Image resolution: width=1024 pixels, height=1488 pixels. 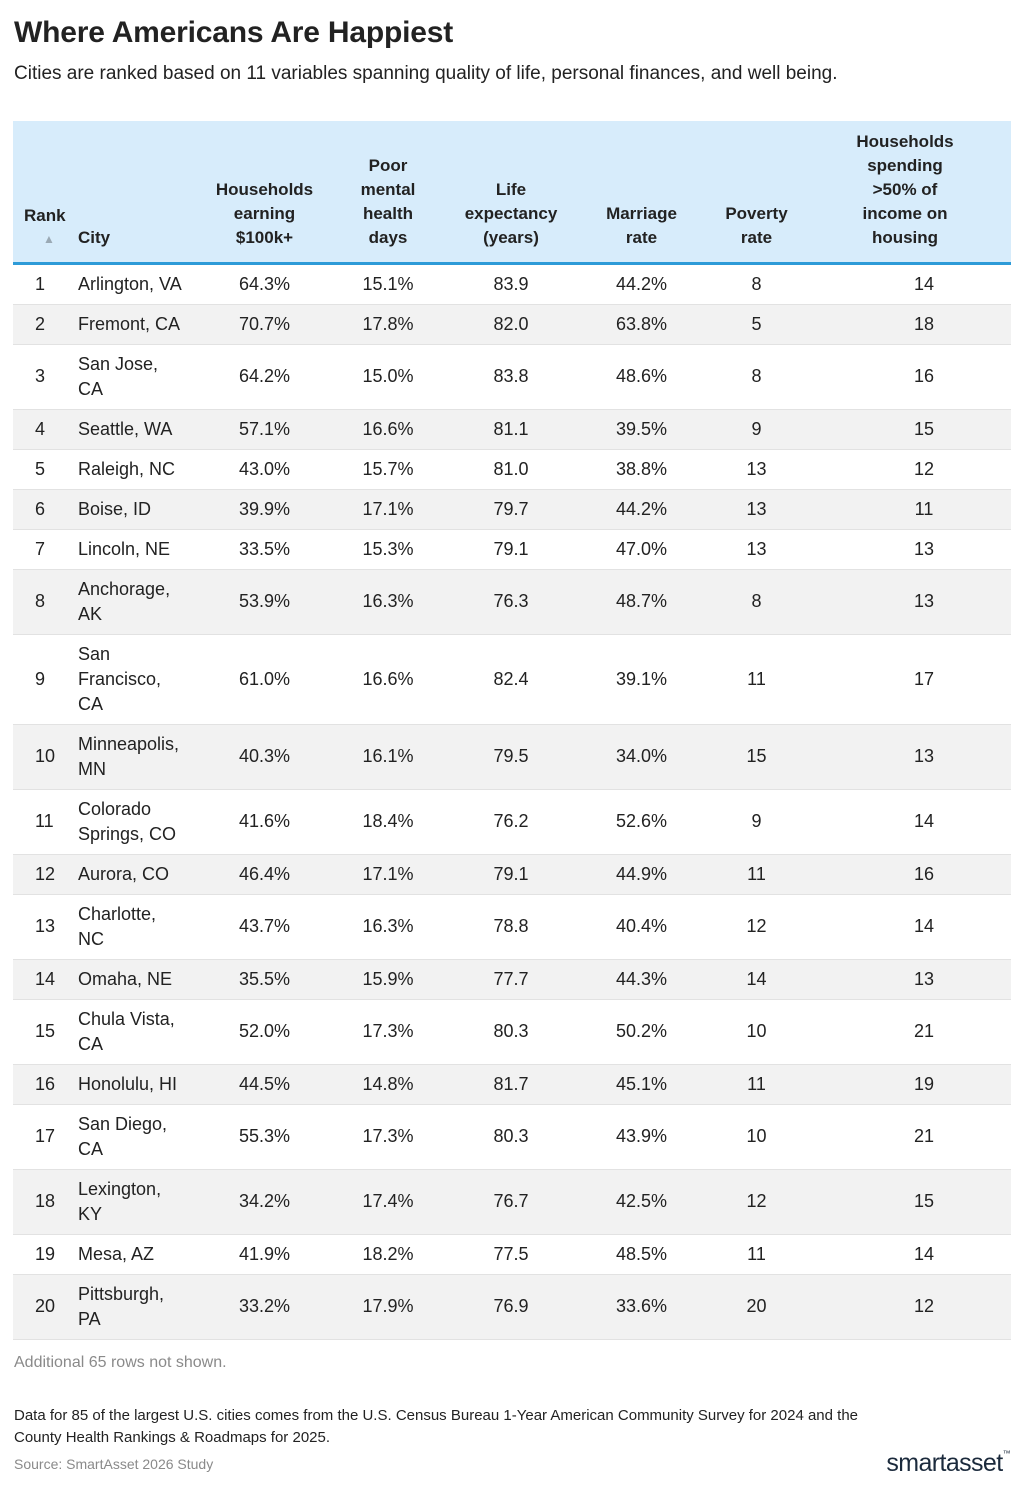 I want to click on cell-rank: 1, so click(x=45, y=284).